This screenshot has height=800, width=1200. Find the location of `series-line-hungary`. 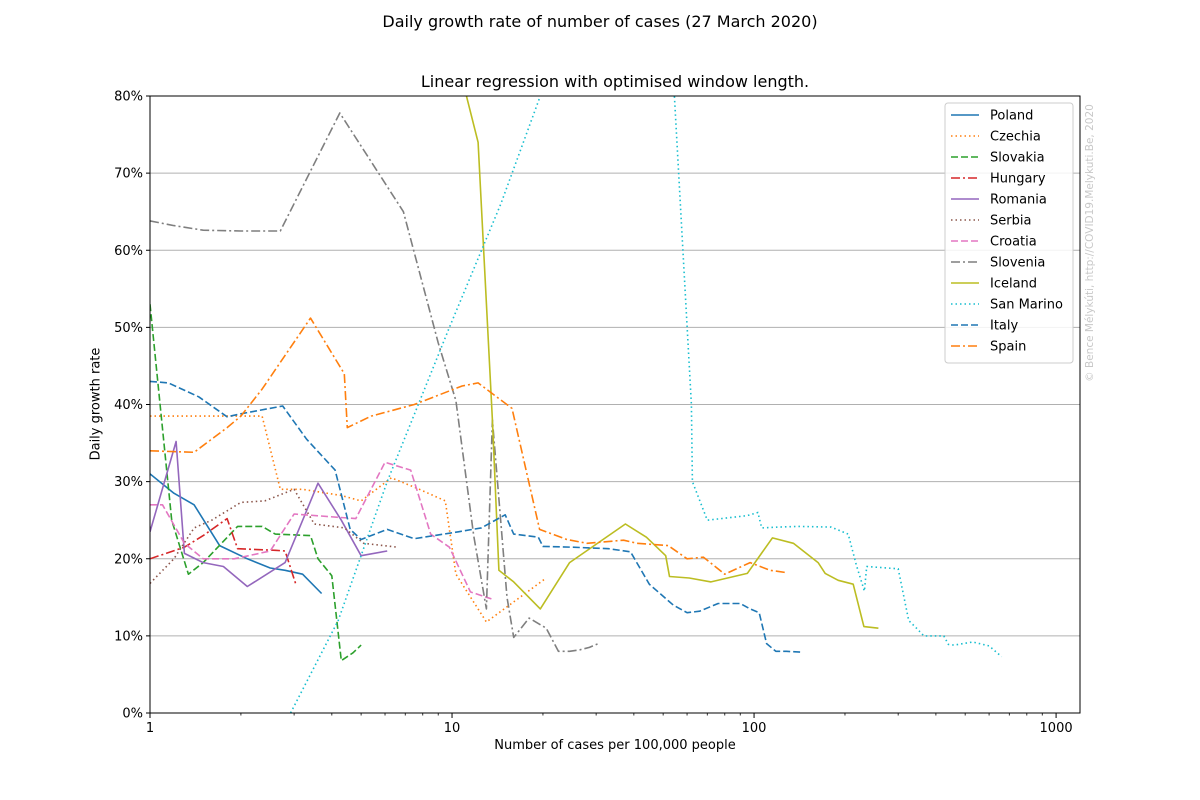

series-line-hungary is located at coordinates (224, 551).